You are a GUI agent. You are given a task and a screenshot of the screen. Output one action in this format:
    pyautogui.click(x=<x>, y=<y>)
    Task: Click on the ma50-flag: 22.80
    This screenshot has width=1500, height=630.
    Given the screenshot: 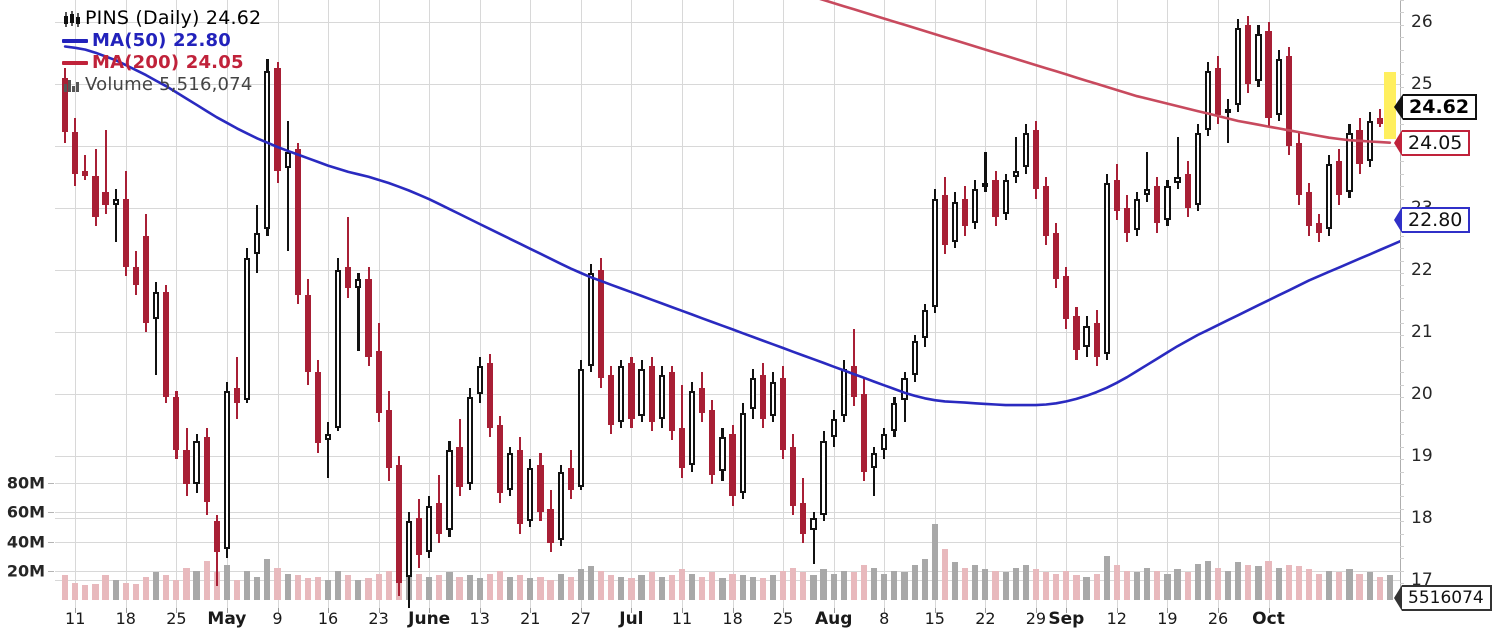 What is the action you would take?
    pyautogui.click(x=1432, y=220)
    